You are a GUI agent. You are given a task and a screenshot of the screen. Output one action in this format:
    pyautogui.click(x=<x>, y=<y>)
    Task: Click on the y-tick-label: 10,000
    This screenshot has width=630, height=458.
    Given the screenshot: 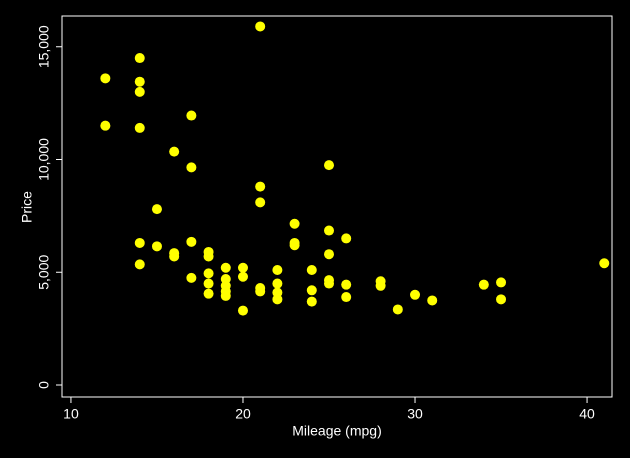 What is the action you would take?
    pyautogui.click(x=44, y=159)
    